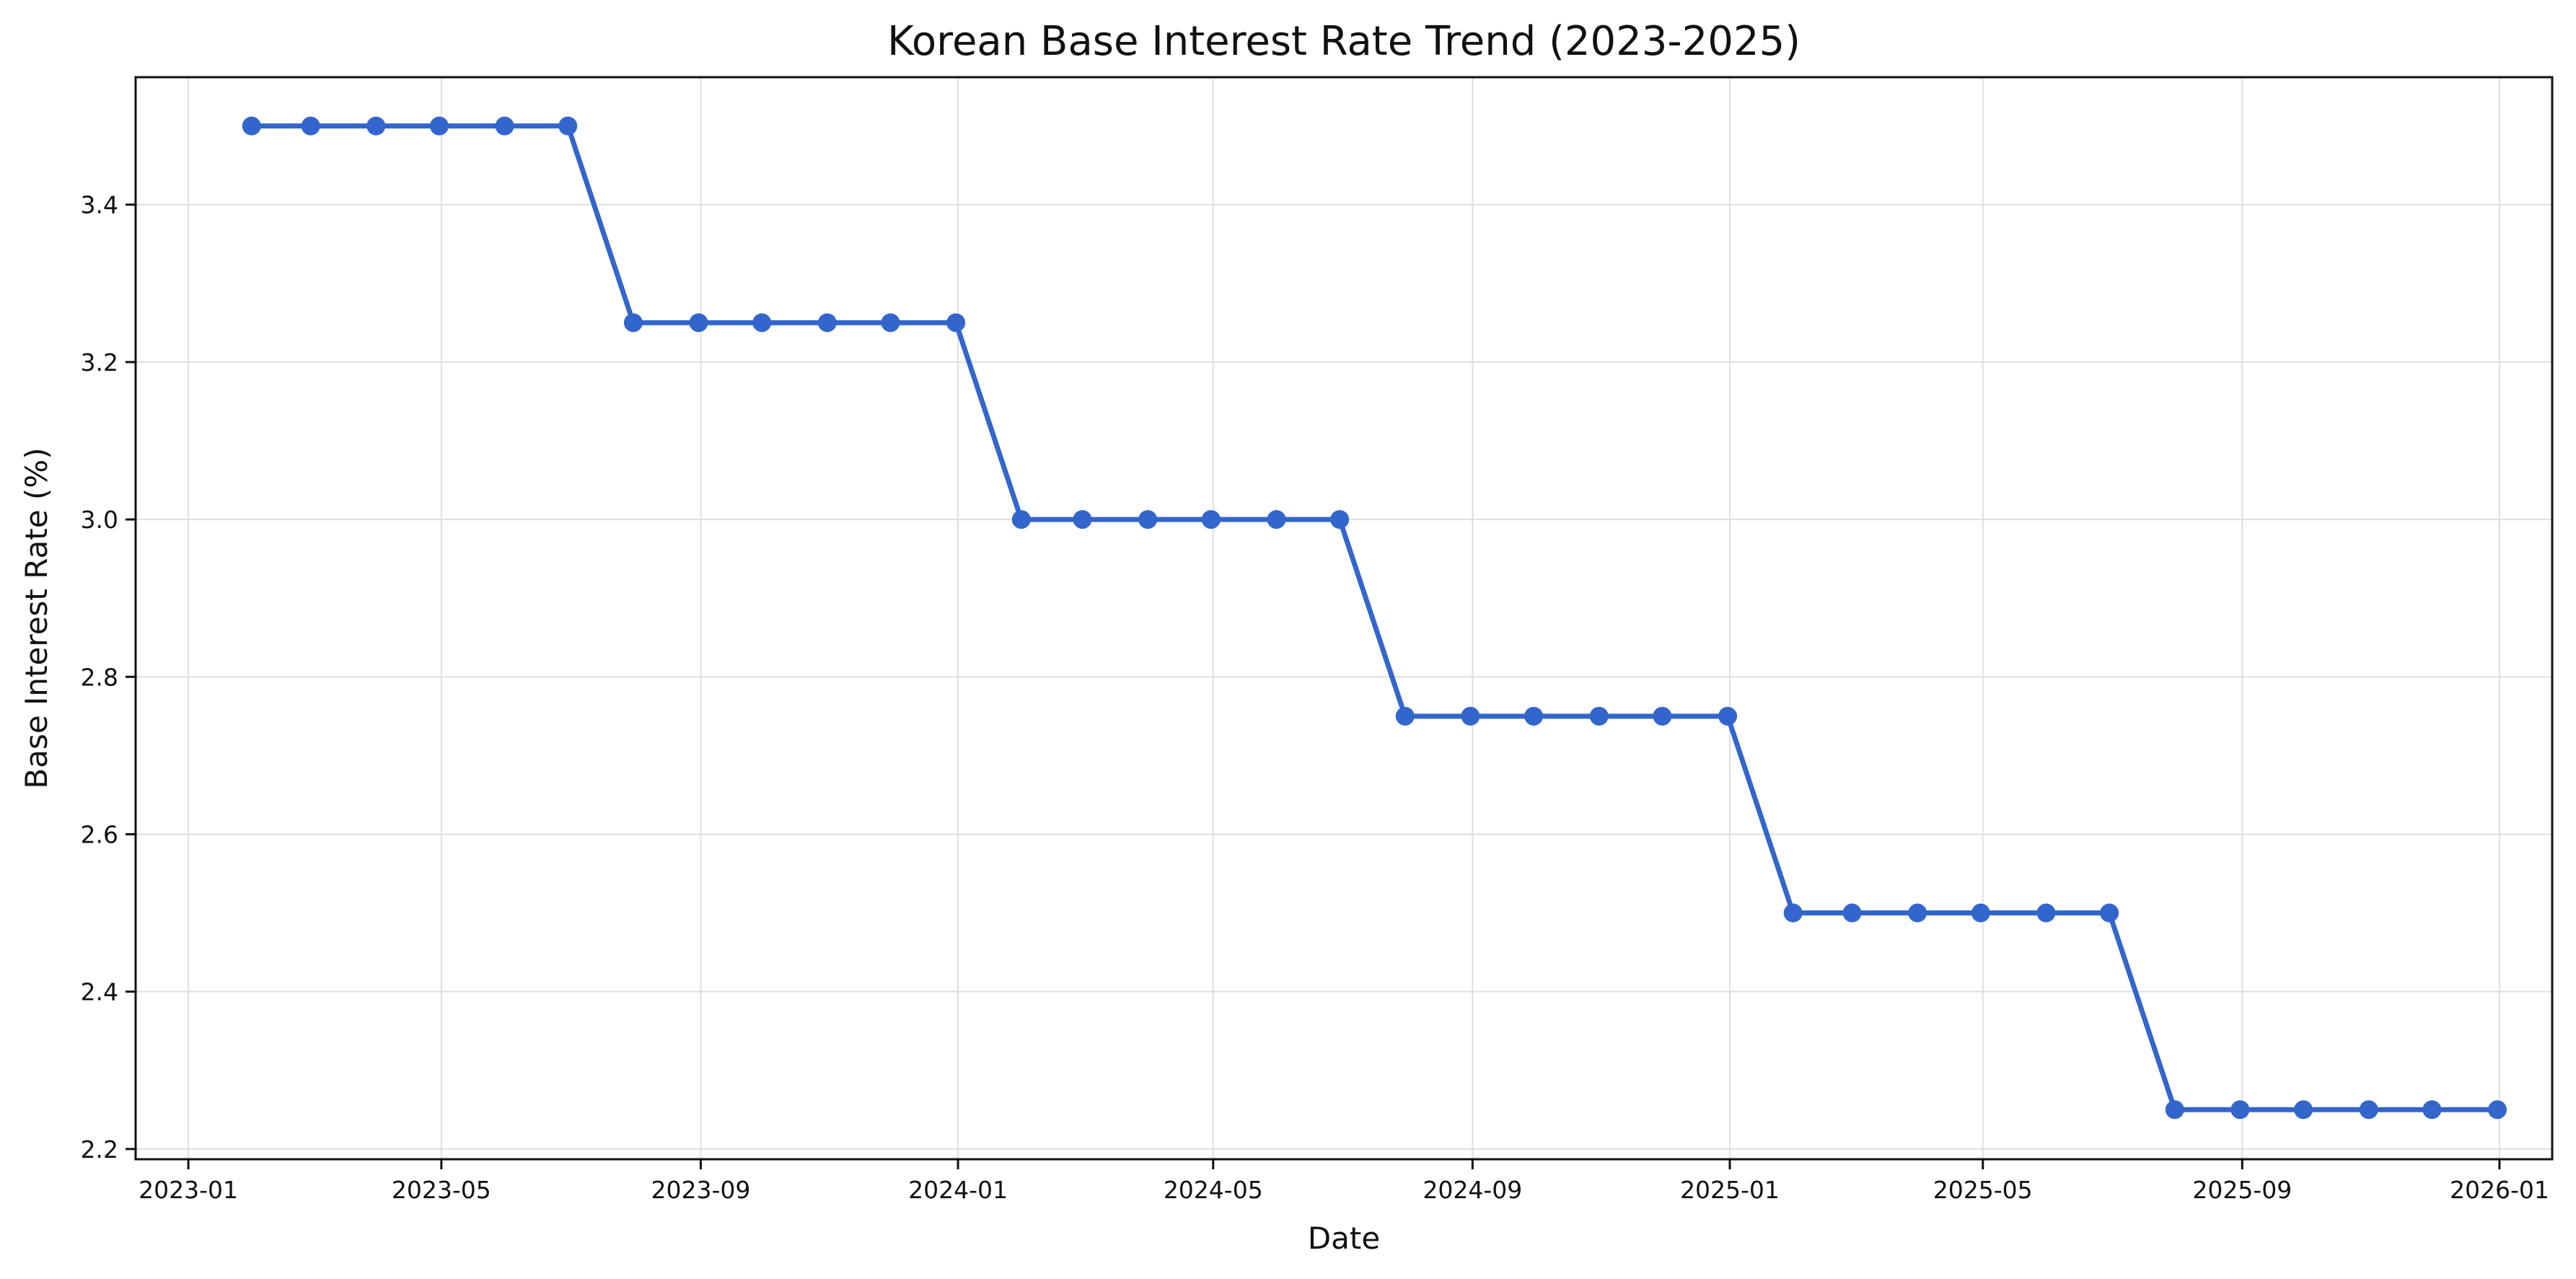  What do you see at coordinates (99, 362) in the screenshot?
I see `y-tick-label: 3.2` at bounding box center [99, 362].